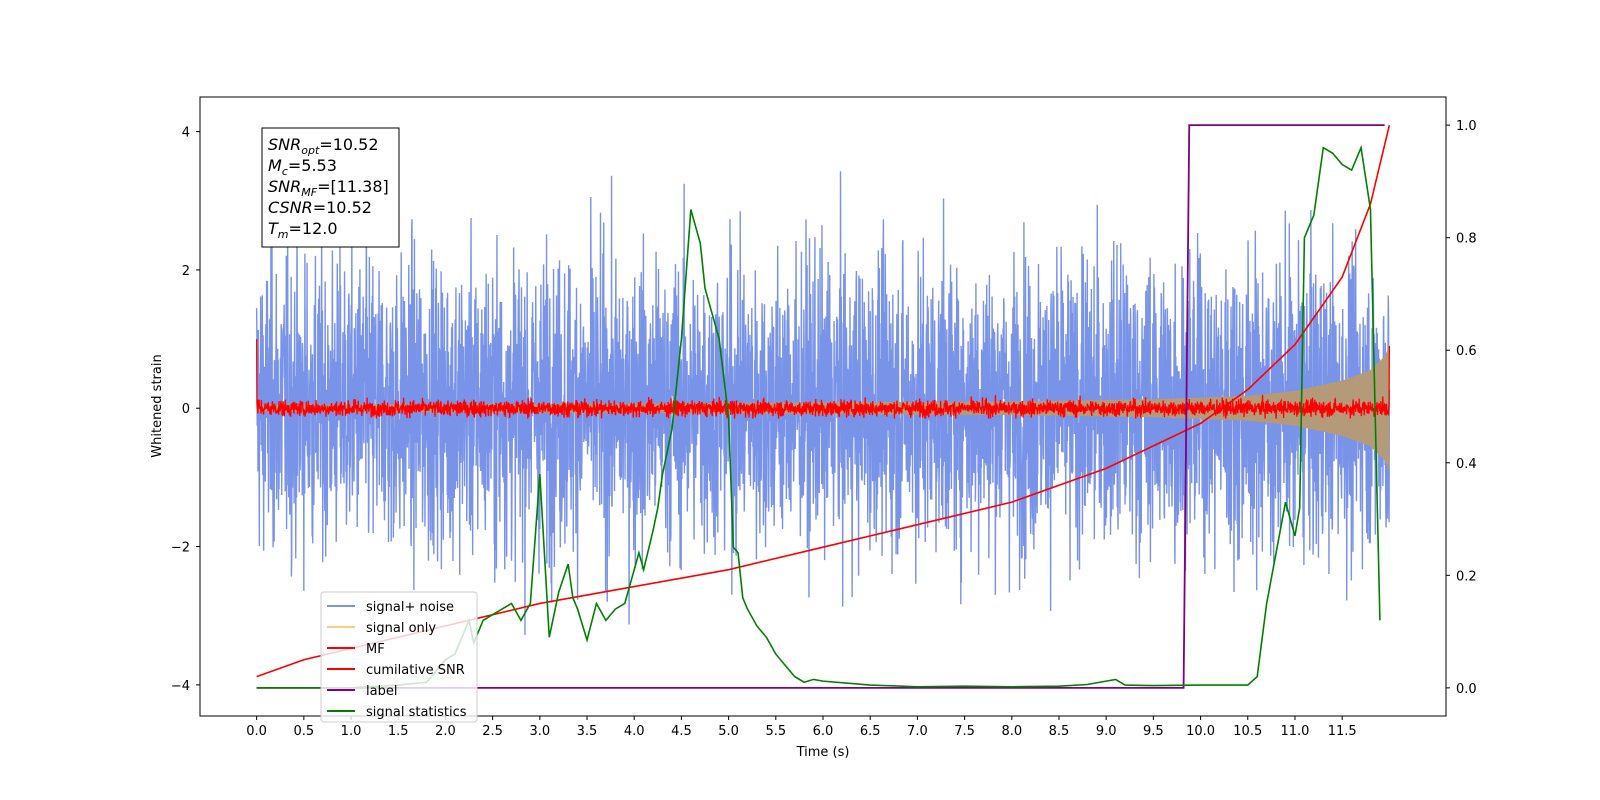 This screenshot has height=800, width=1600. What do you see at coordinates (823, 752) in the screenshot?
I see `x-axis-label: Time (s)` at bounding box center [823, 752].